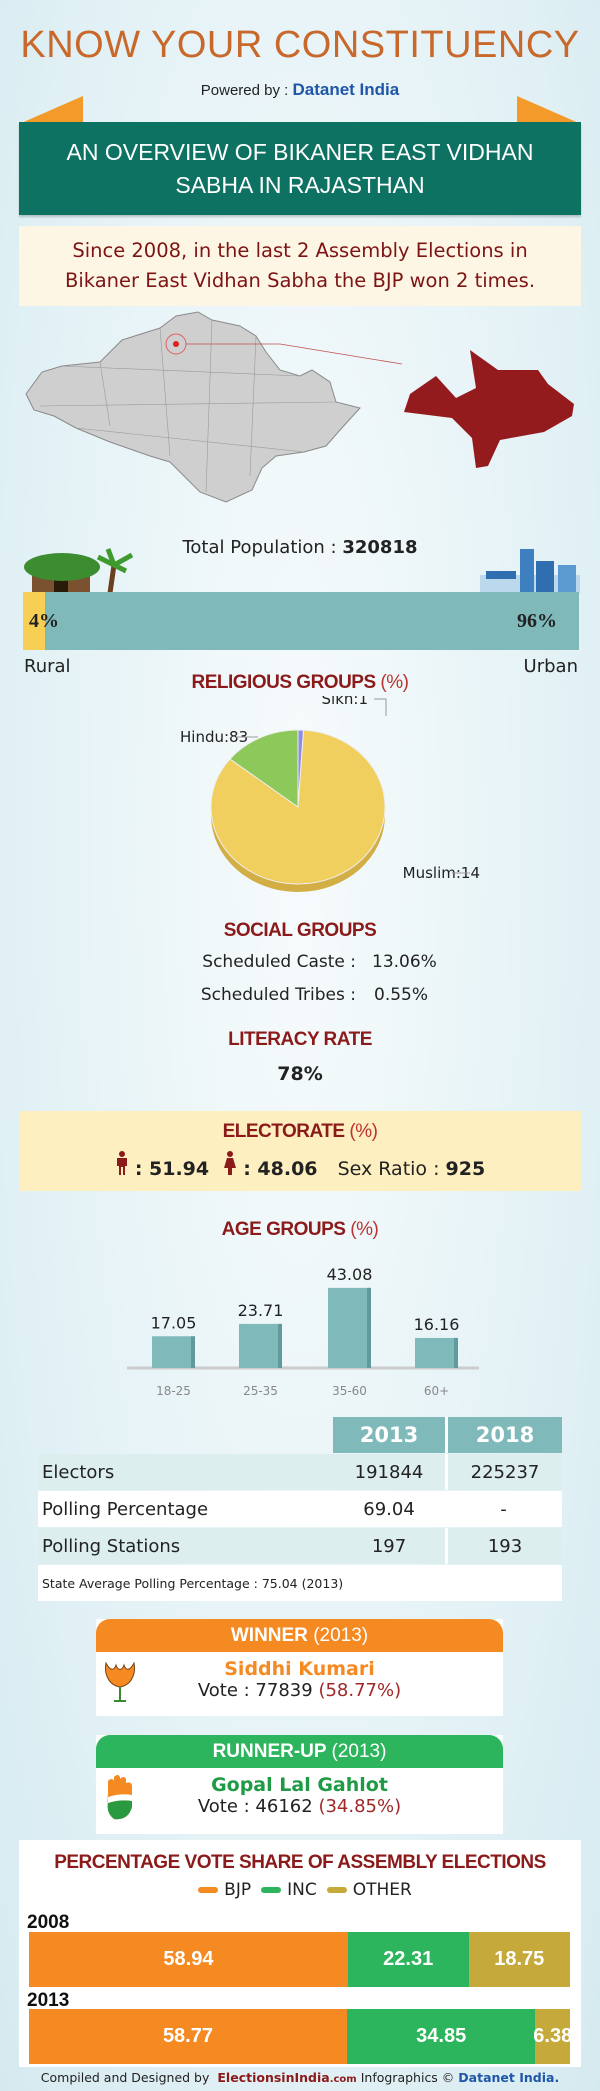 Image resolution: width=600 pixels, height=2091 pixels. I want to click on row-label: Polling Stations, so click(111, 1546).